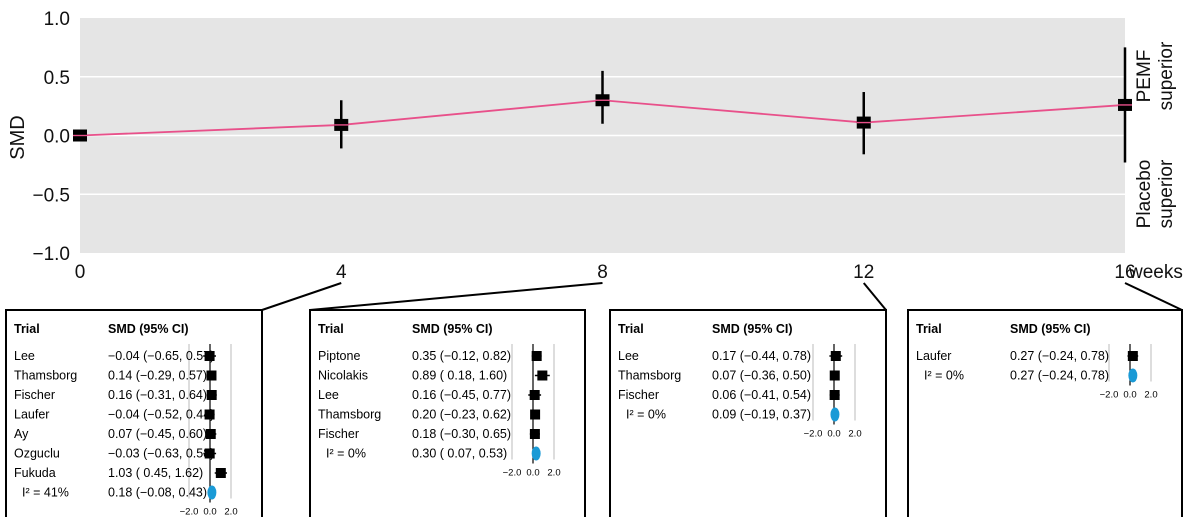 The height and width of the screenshot is (517, 1186). I want to click on trial-name: Fukuda, so click(35, 473).